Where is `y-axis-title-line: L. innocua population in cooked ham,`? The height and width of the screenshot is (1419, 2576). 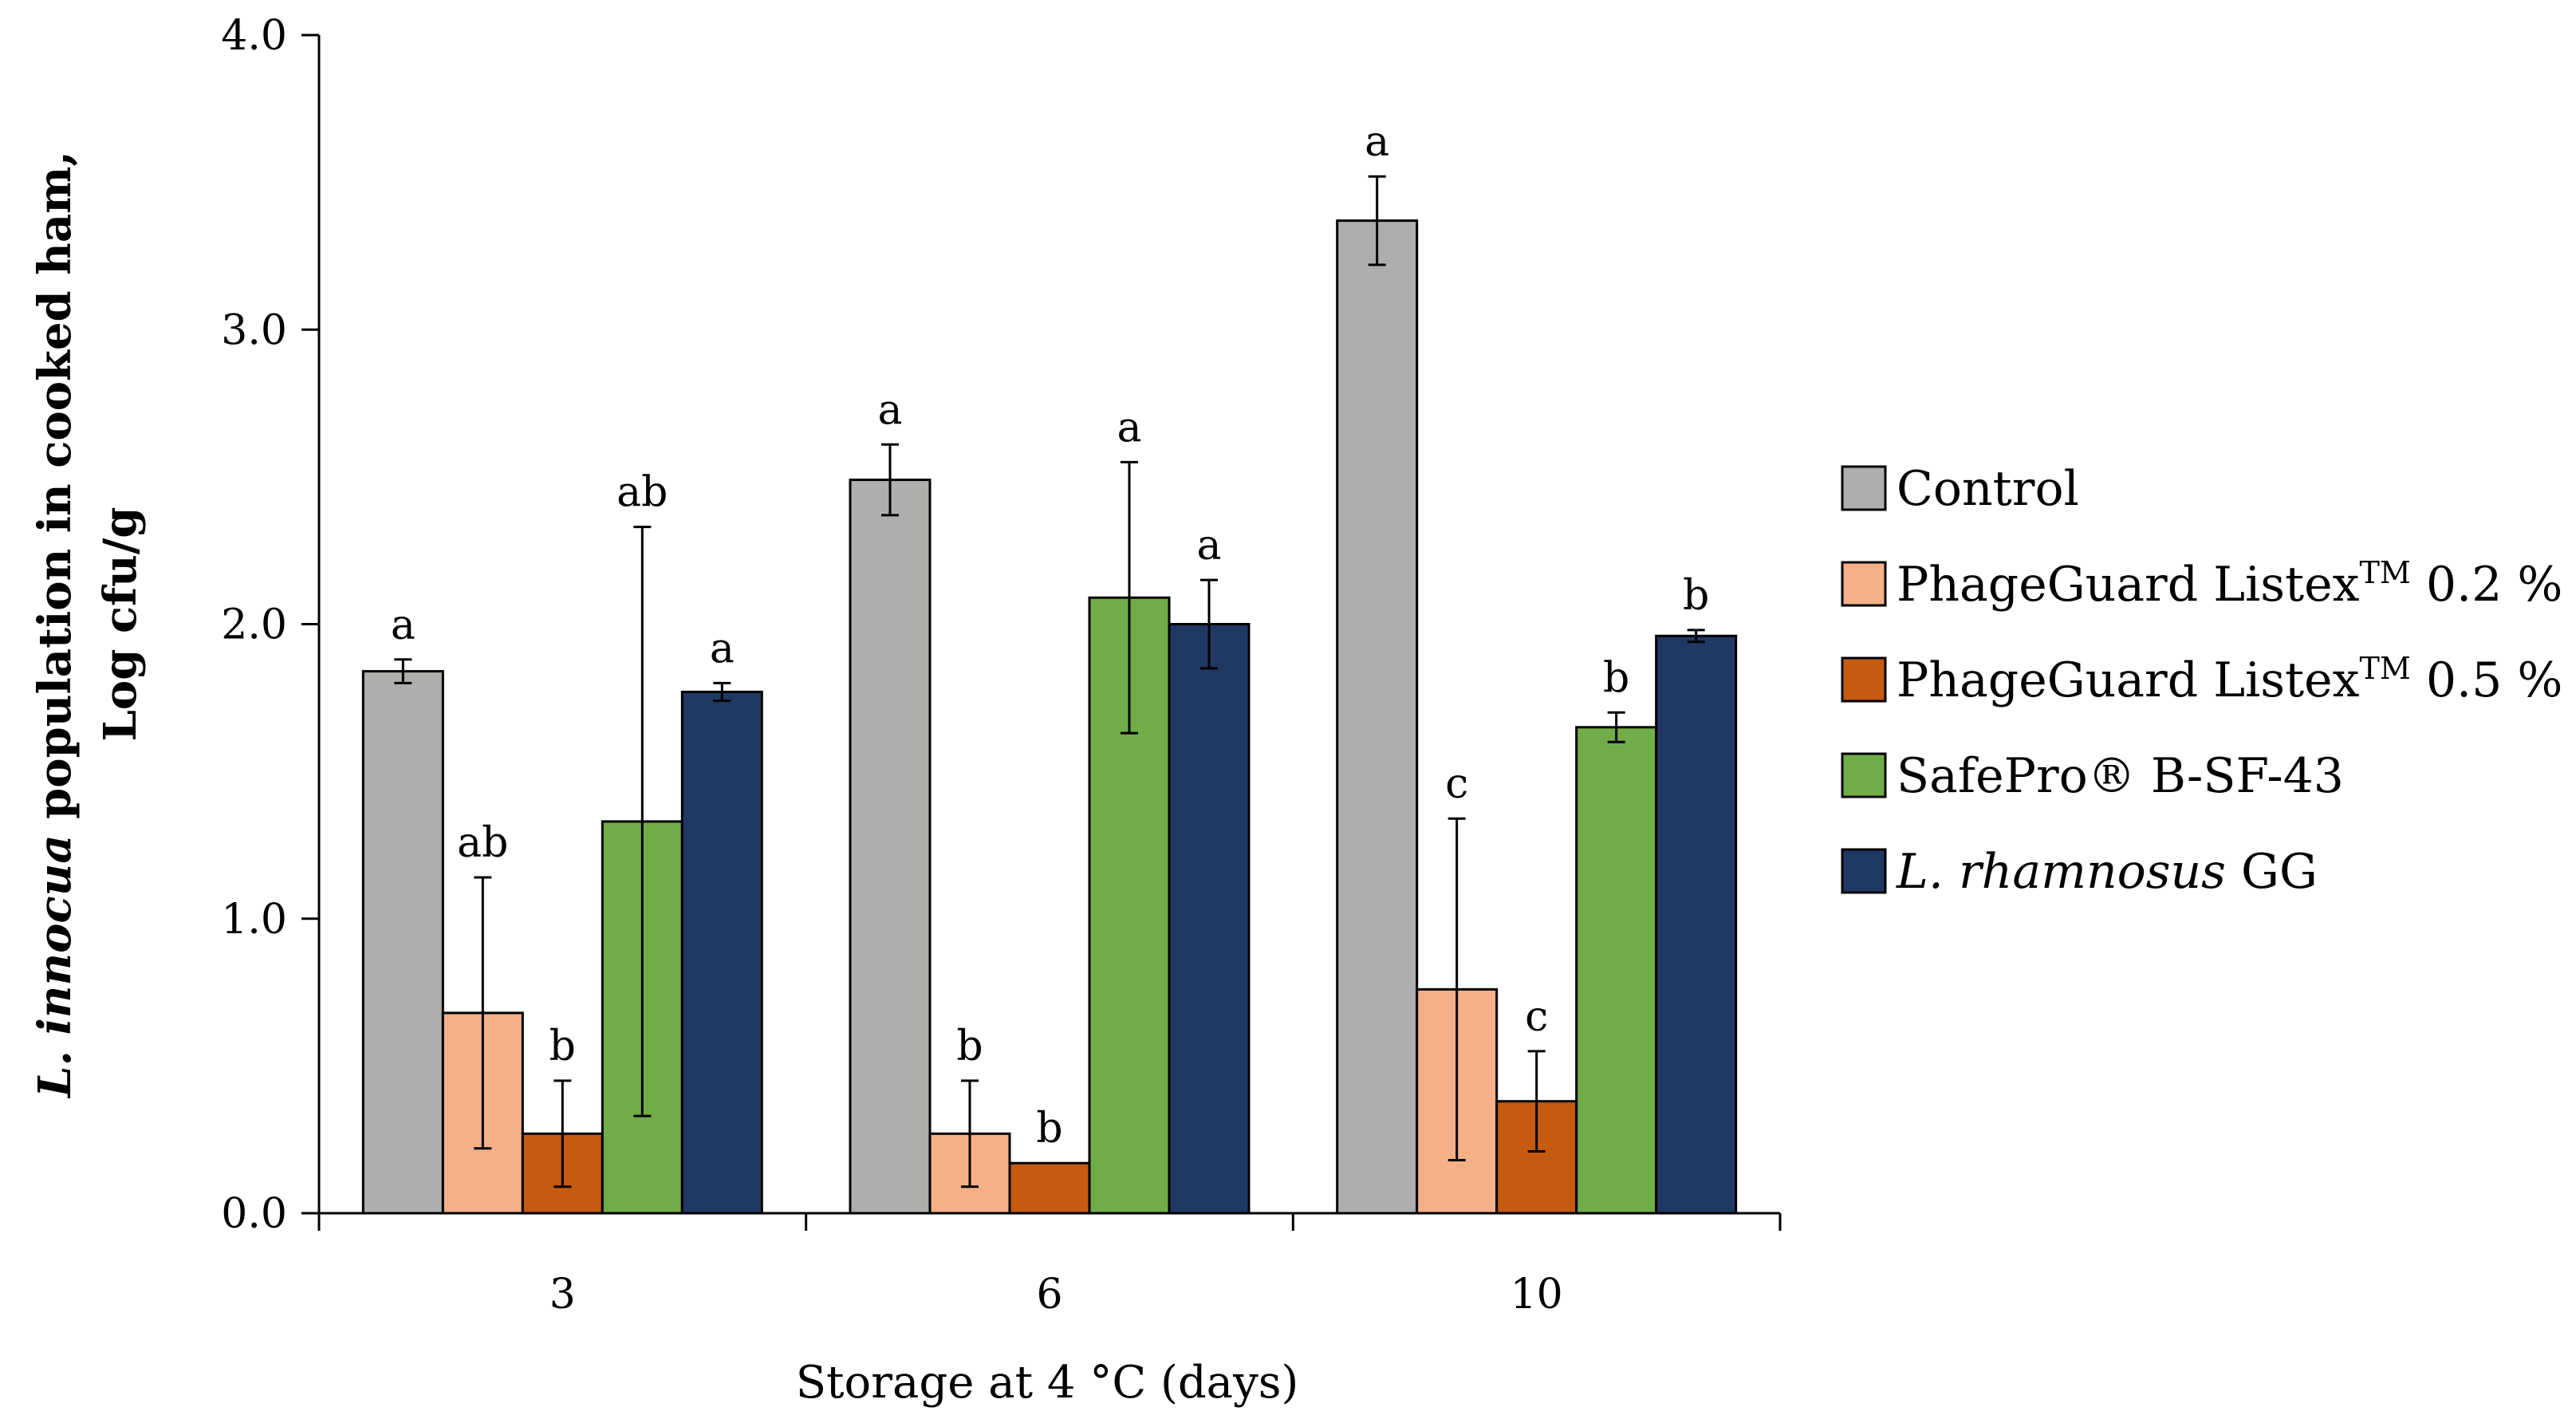
y-axis-title-line: L. innocua population in cooked ham, is located at coordinates (55, 625).